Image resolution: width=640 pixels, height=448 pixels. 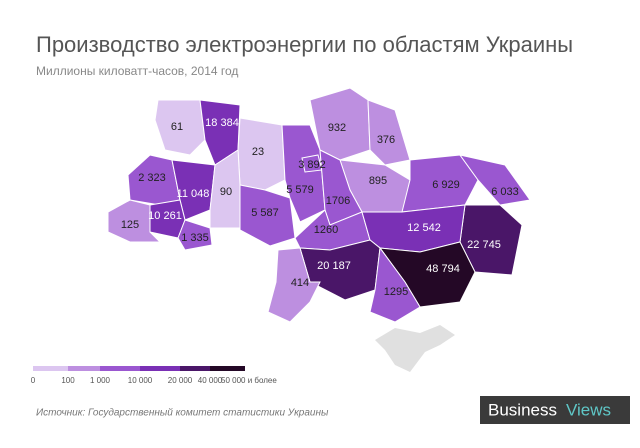 What do you see at coordinates (484, 245) in the screenshot?
I see `region-label: 22 745` at bounding box center [484, 245].